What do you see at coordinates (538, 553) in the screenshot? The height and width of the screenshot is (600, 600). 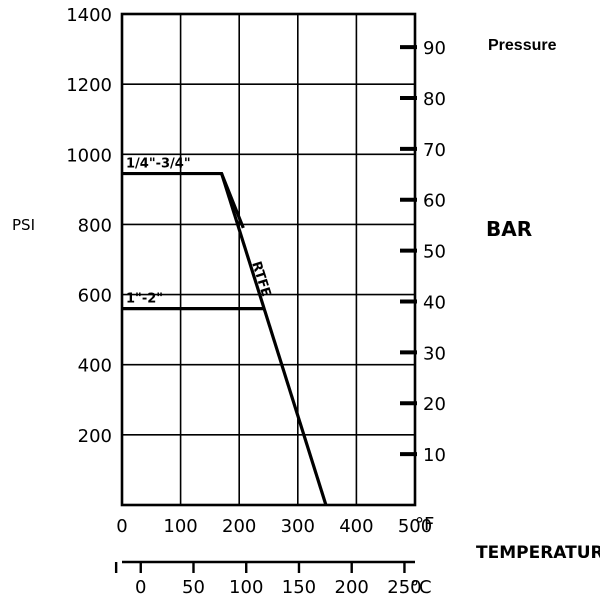 I see `x-axis-label: TEMPERATURE` at bounding box center [538, 553].